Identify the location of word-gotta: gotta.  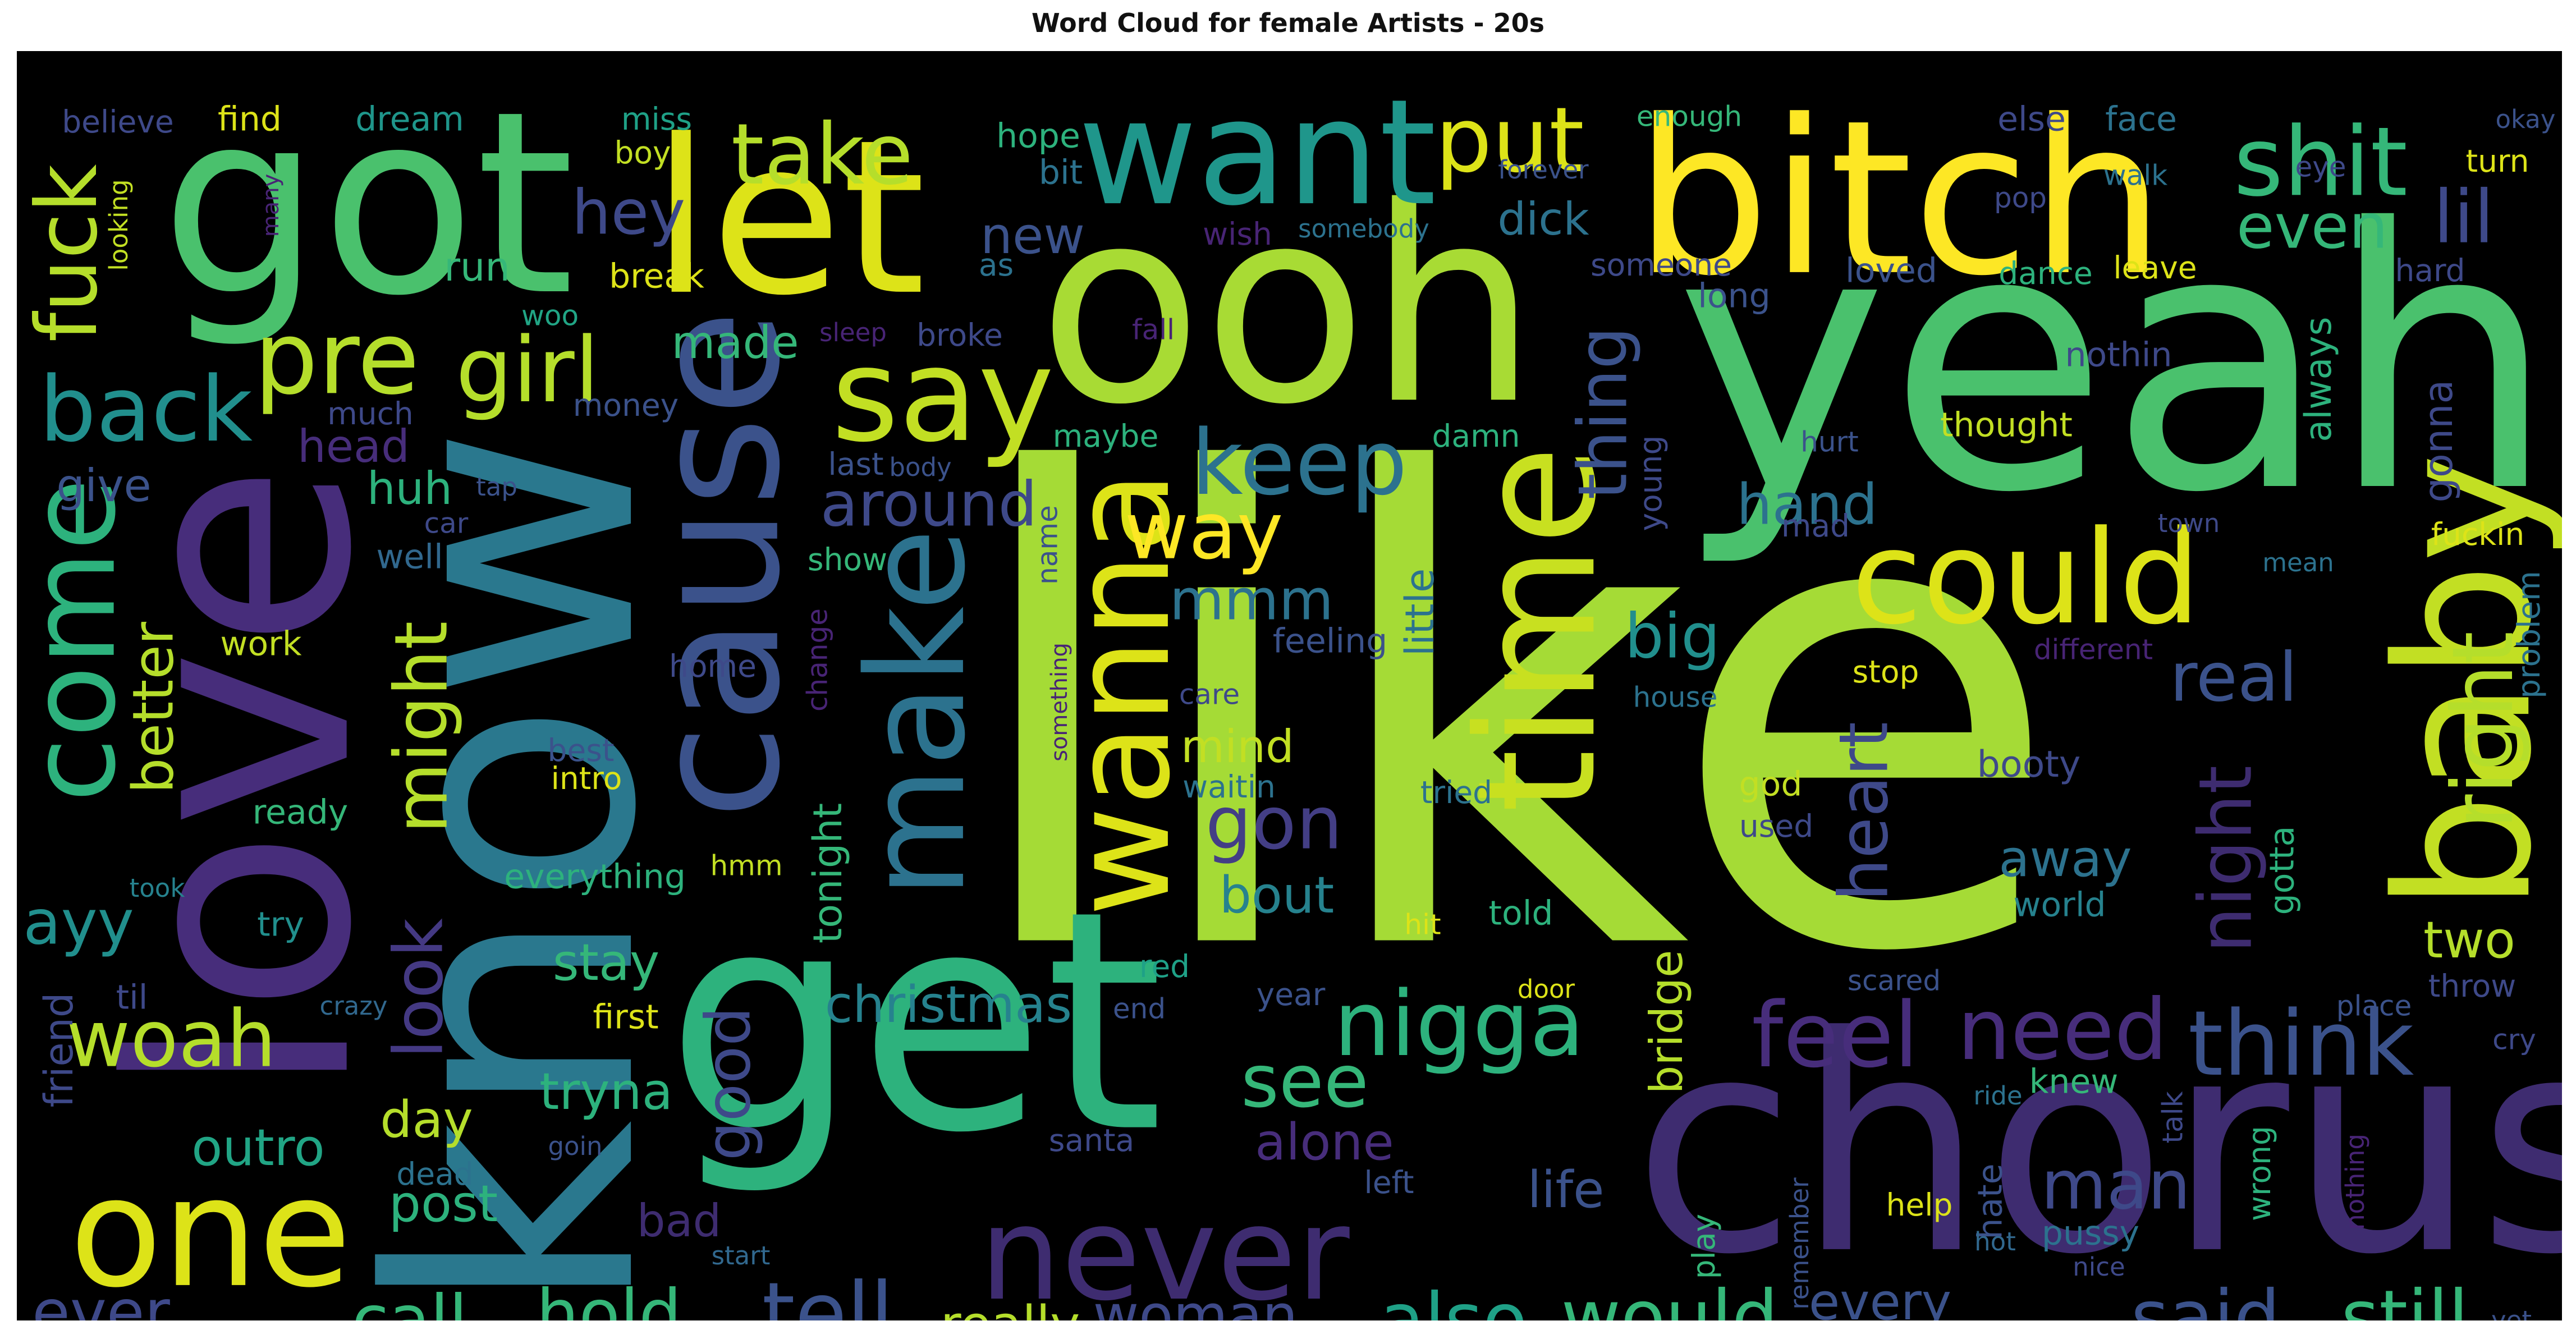
(2282, 871).